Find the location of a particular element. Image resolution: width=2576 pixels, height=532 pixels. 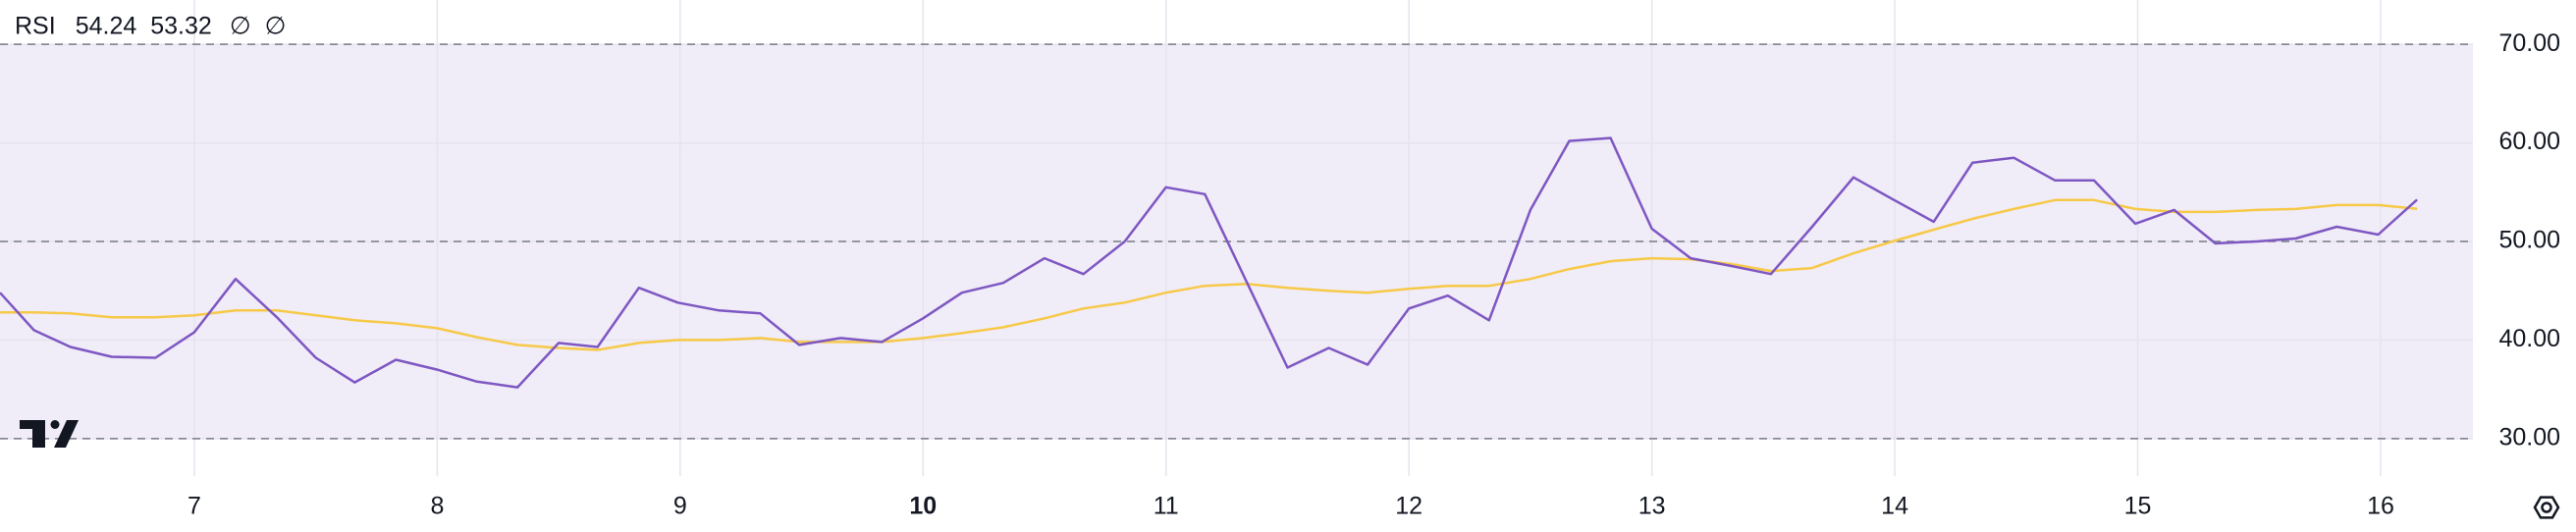

x-tick-label: 9 is located at coordinates (680, 507).